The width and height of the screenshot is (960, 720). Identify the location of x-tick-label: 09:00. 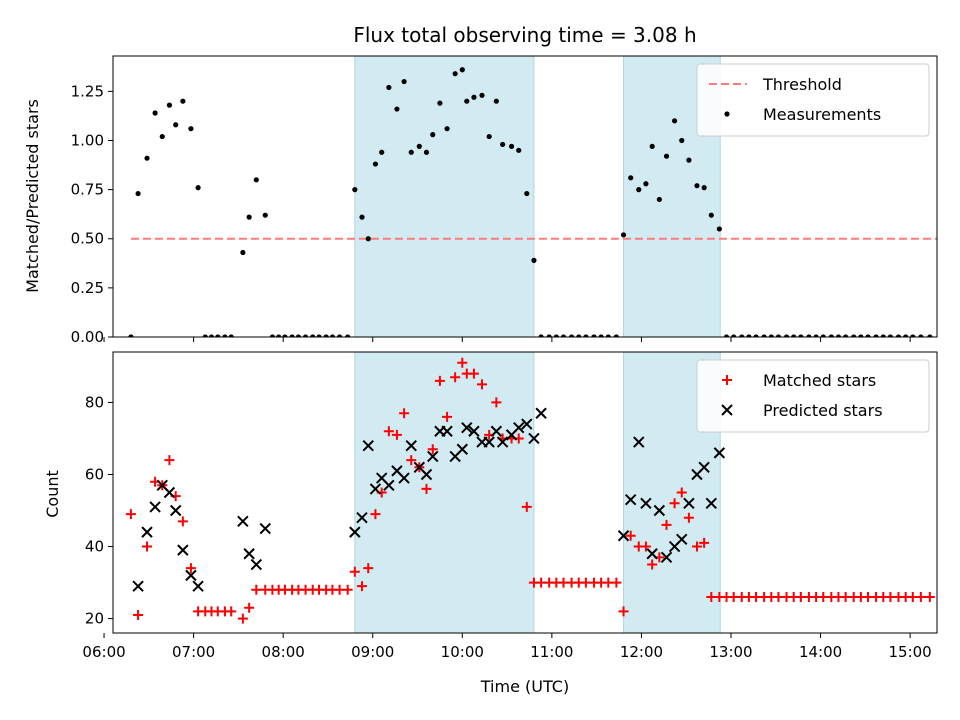
(372, 652).